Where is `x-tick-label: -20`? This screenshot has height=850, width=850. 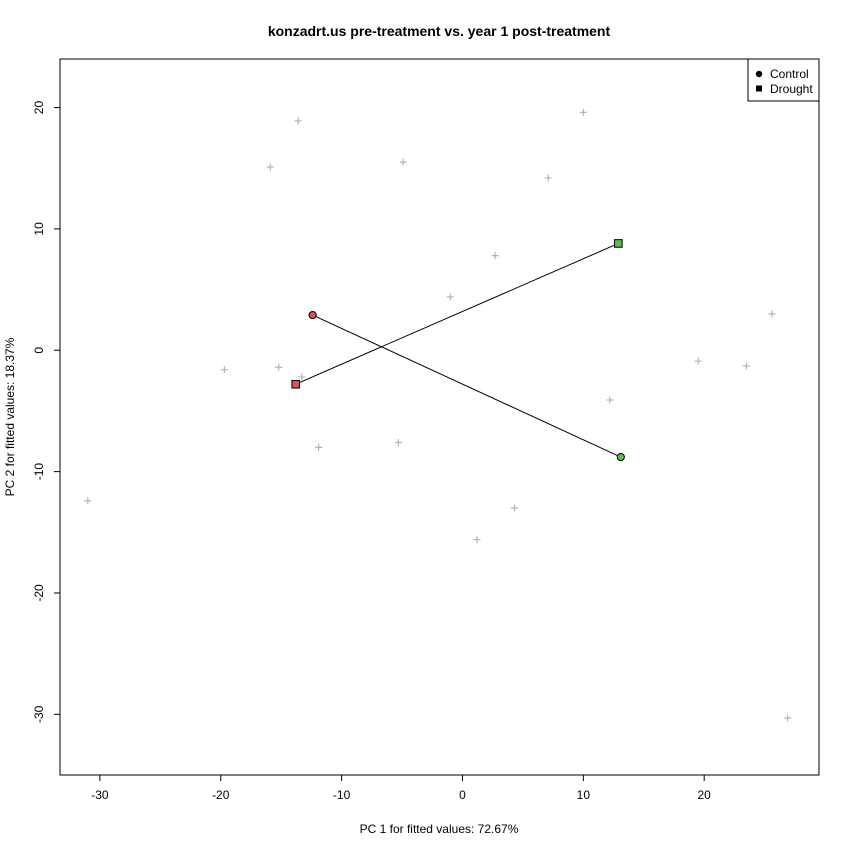 x-tick-label: -20 is located at coordinates (221, 795).